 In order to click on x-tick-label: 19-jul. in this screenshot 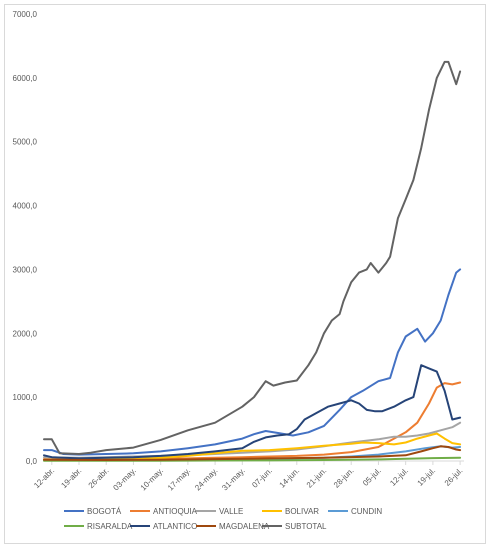, I will do `click(427, 477)`.